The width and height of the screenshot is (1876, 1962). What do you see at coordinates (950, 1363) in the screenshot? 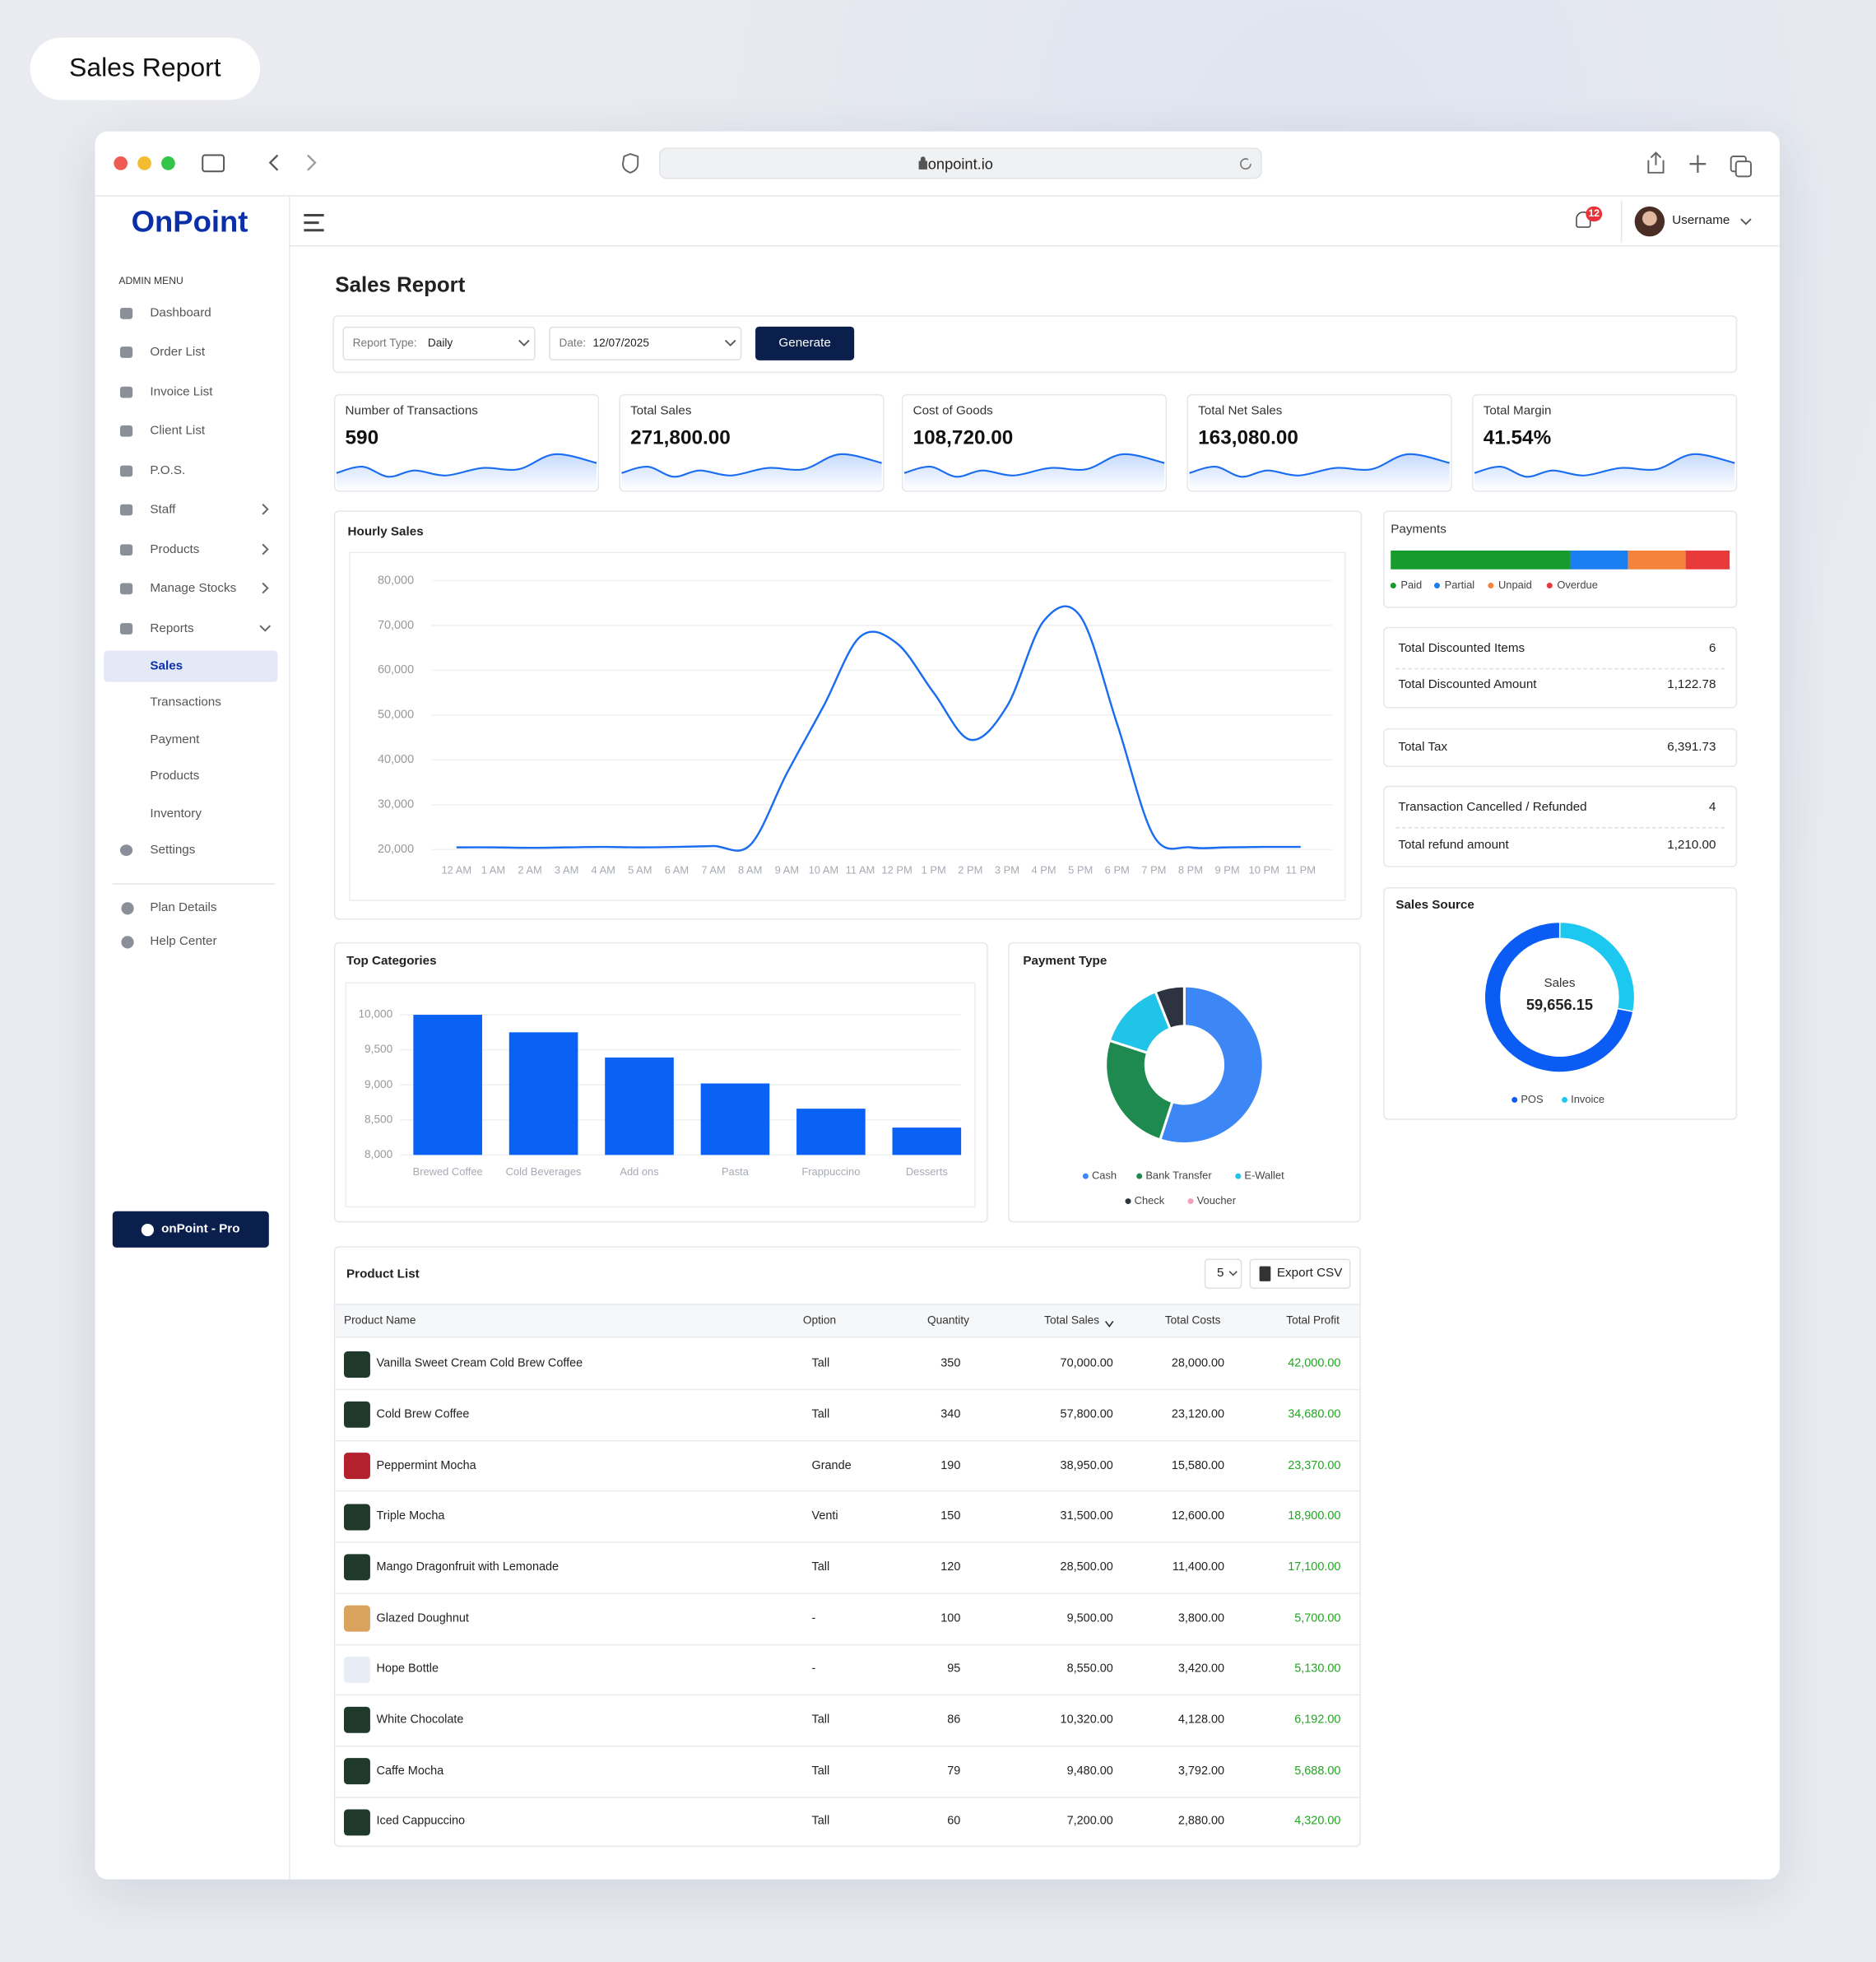
I see `table-cell: 350` at bounding box center [950, 1363].